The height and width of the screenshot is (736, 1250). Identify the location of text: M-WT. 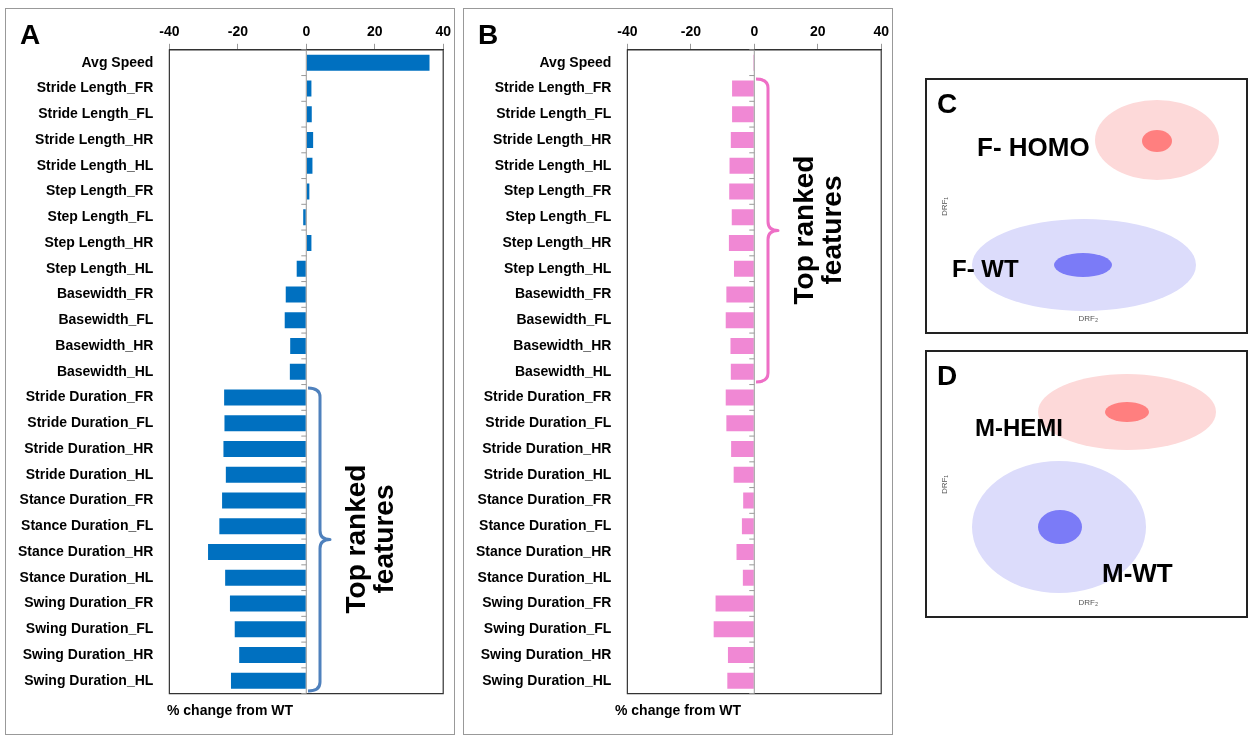
(1137, 573).